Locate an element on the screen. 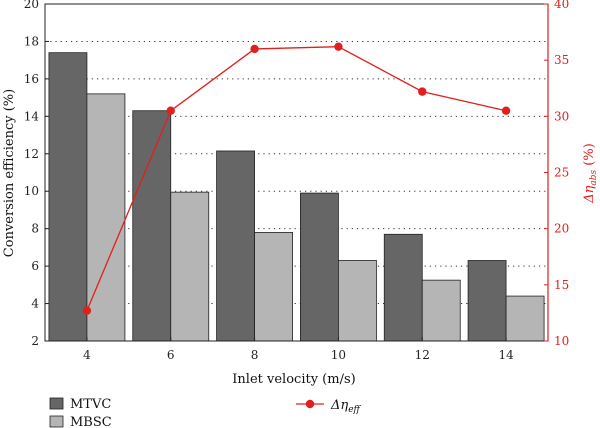 This screenshot has height=428, width=600. x-tick-label: 14 is located at coordinates (506, 355).